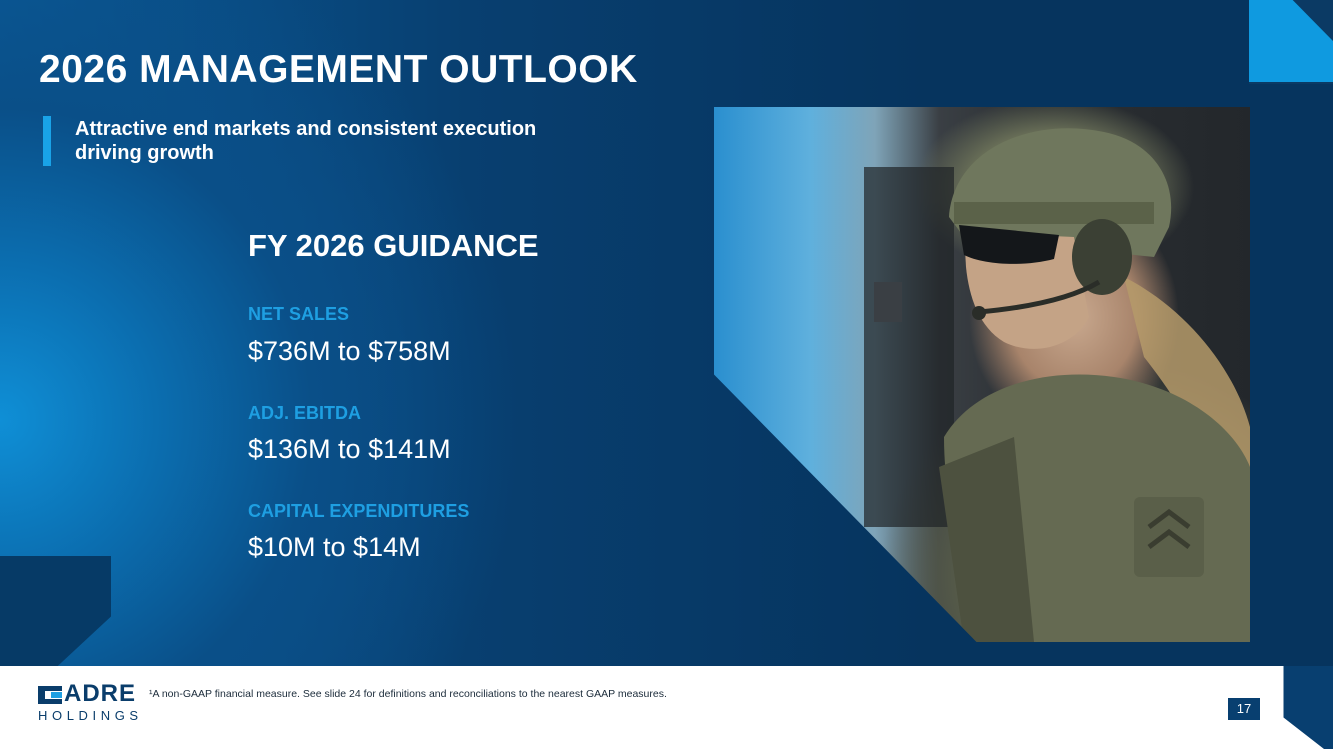 The width and height of the screenshot is (1333, 749). Describe the element at coordinates (349, 449) in the screenshot. I see `metric-value-adj-ebitda: $136M to $141M` at that location.